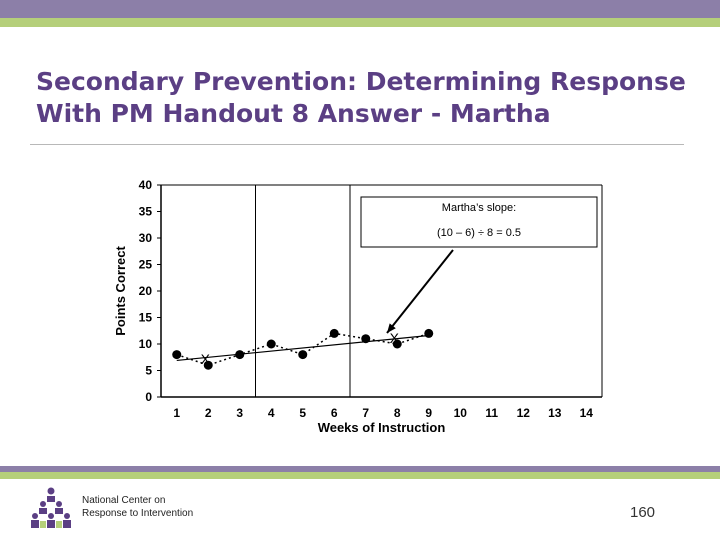 The image size is (720, 540). Describe the element at coordinates (271, 413) in the screenshot. I see `x-tick-label: 4` at that location.